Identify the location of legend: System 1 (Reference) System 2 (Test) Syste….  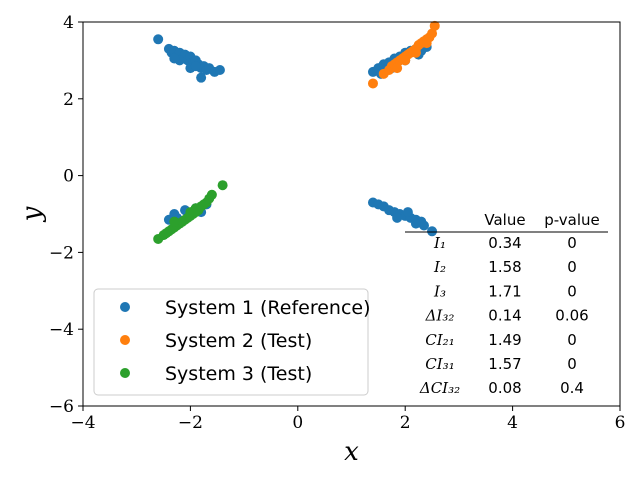
(232, 342).